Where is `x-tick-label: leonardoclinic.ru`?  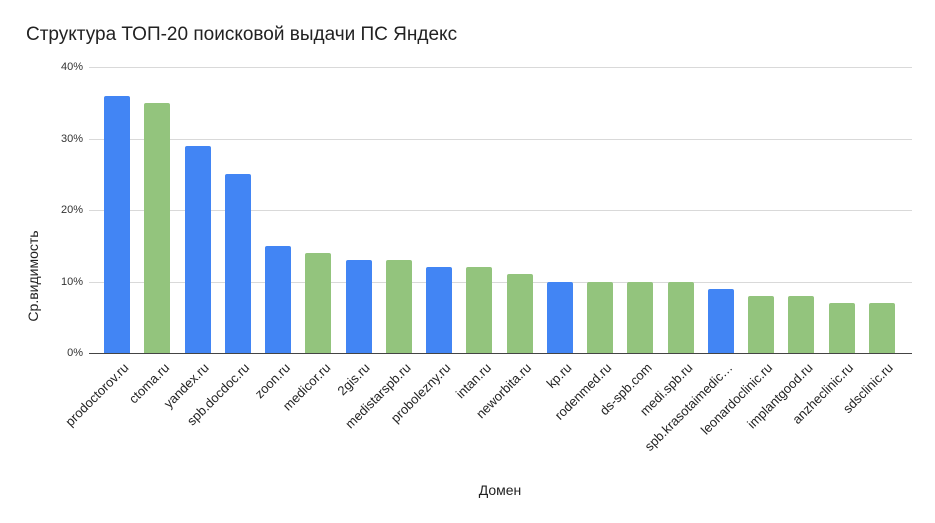
x-tick-label: leonardoclinic.ru is located at coordinates (737, 399).